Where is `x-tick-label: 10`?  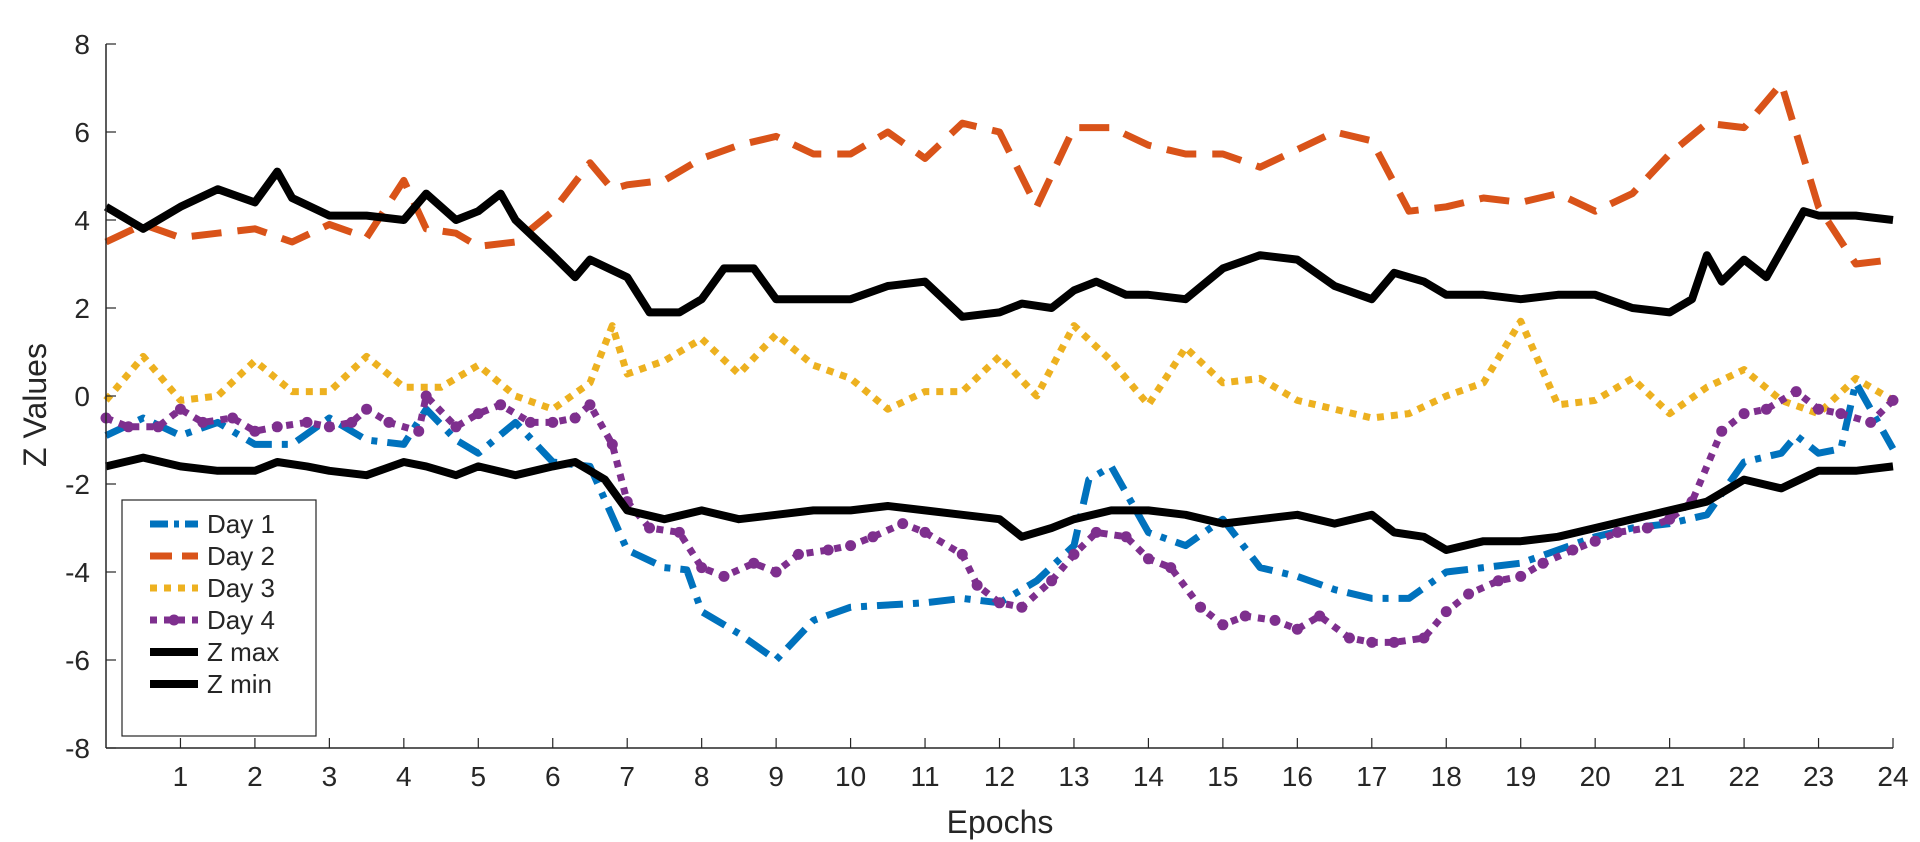 x-tick-label: 10 is located at coordinates (850, 776).